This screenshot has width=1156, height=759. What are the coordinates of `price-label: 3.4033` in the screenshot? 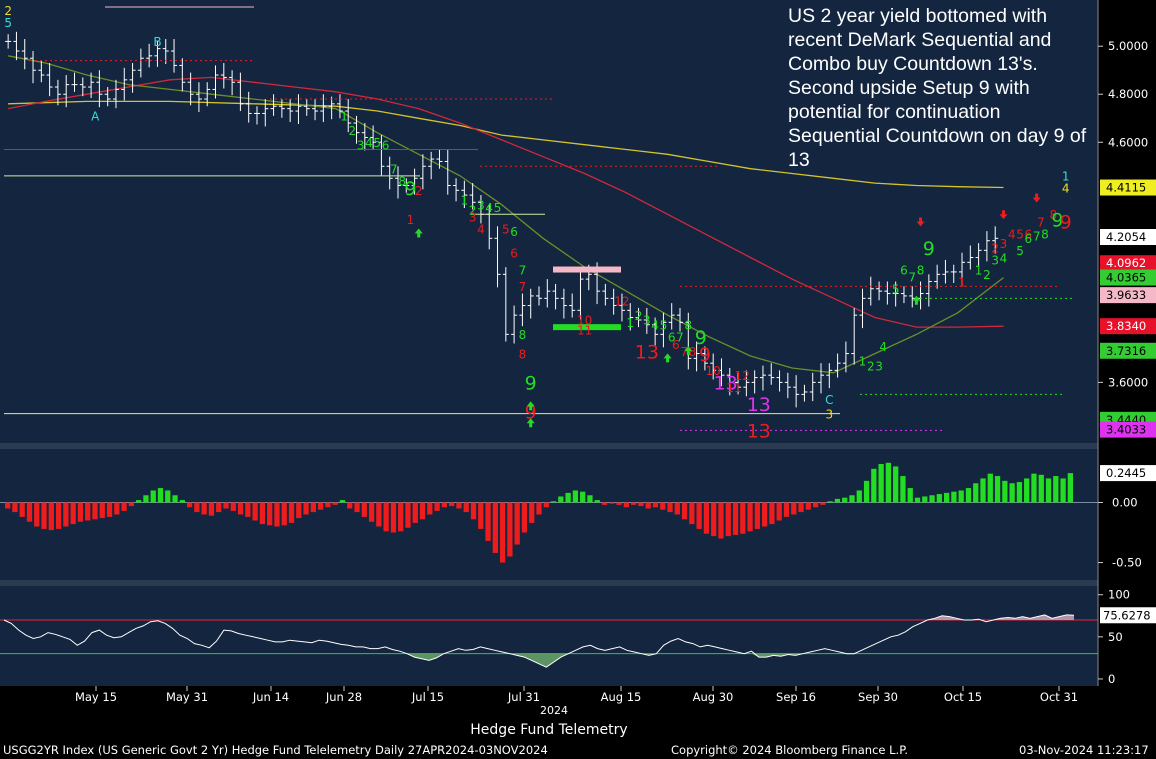 It's located at (1126, 430).